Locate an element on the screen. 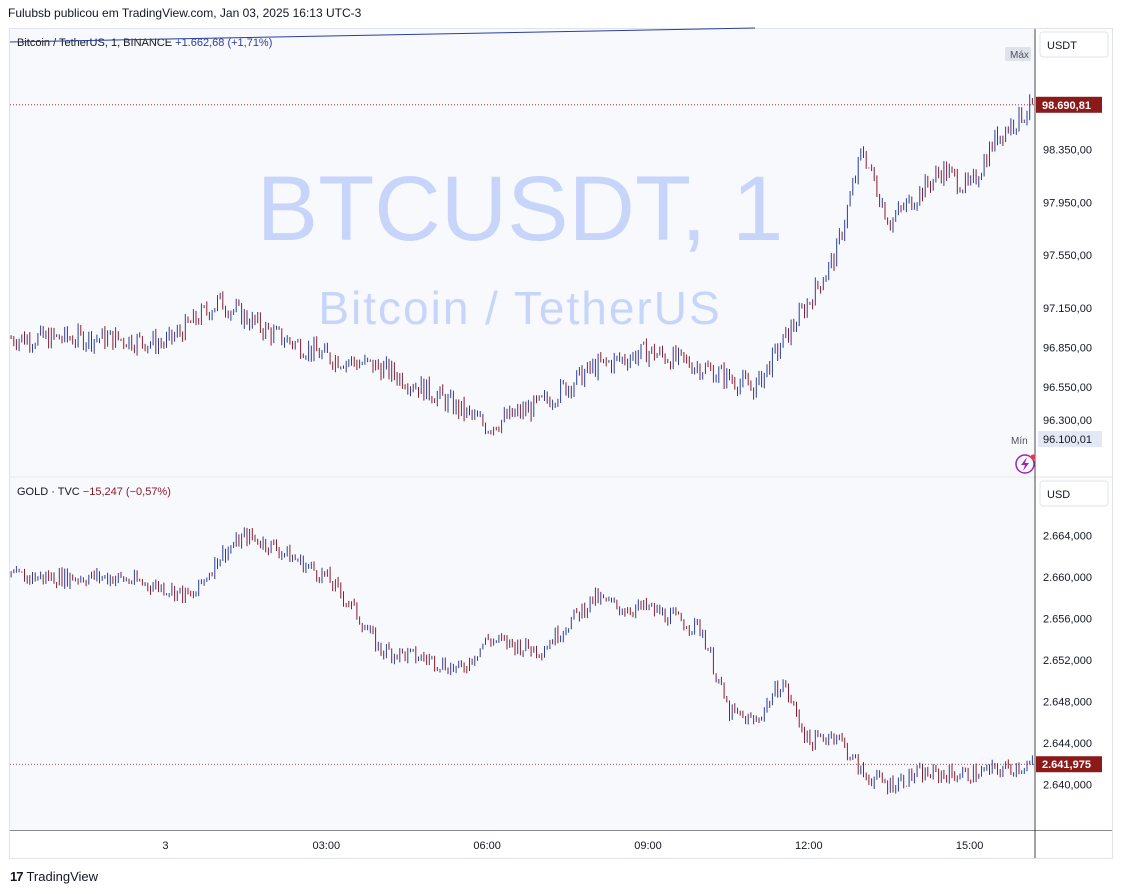  price-tick-label: 97.950,00 is located at coordinates (1067, 203).